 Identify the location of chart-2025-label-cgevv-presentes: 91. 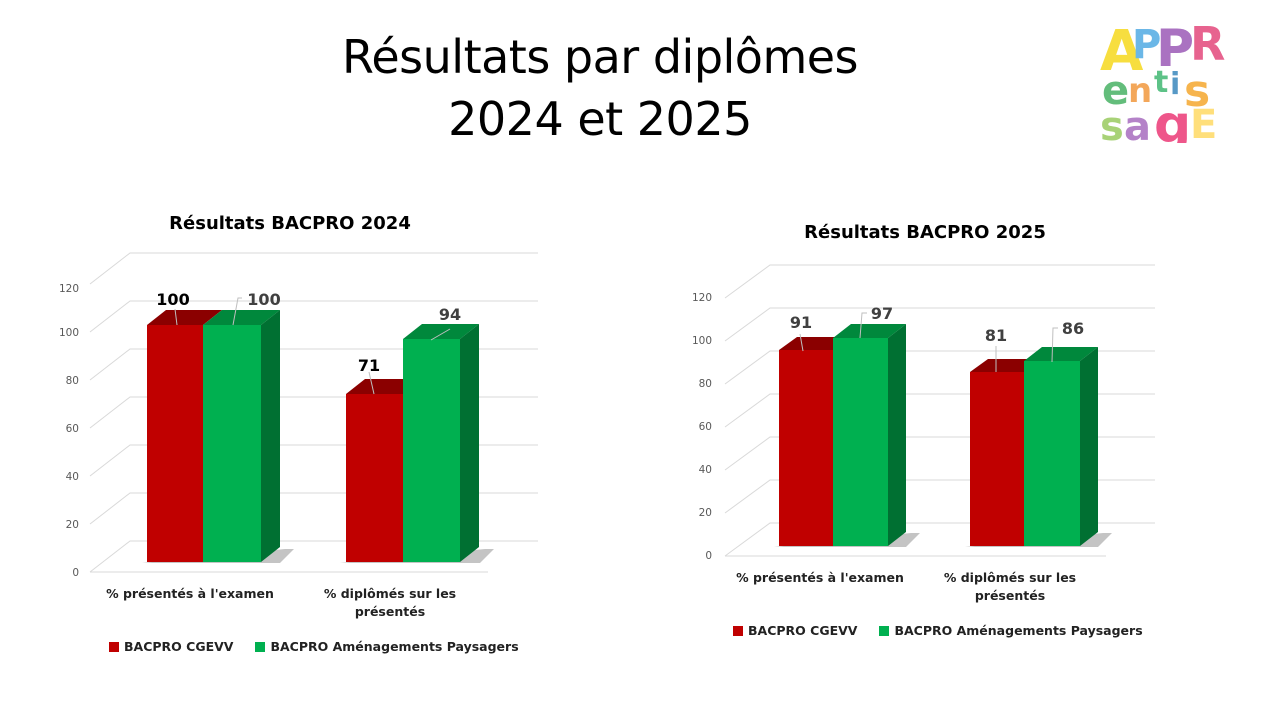
(801, 322).